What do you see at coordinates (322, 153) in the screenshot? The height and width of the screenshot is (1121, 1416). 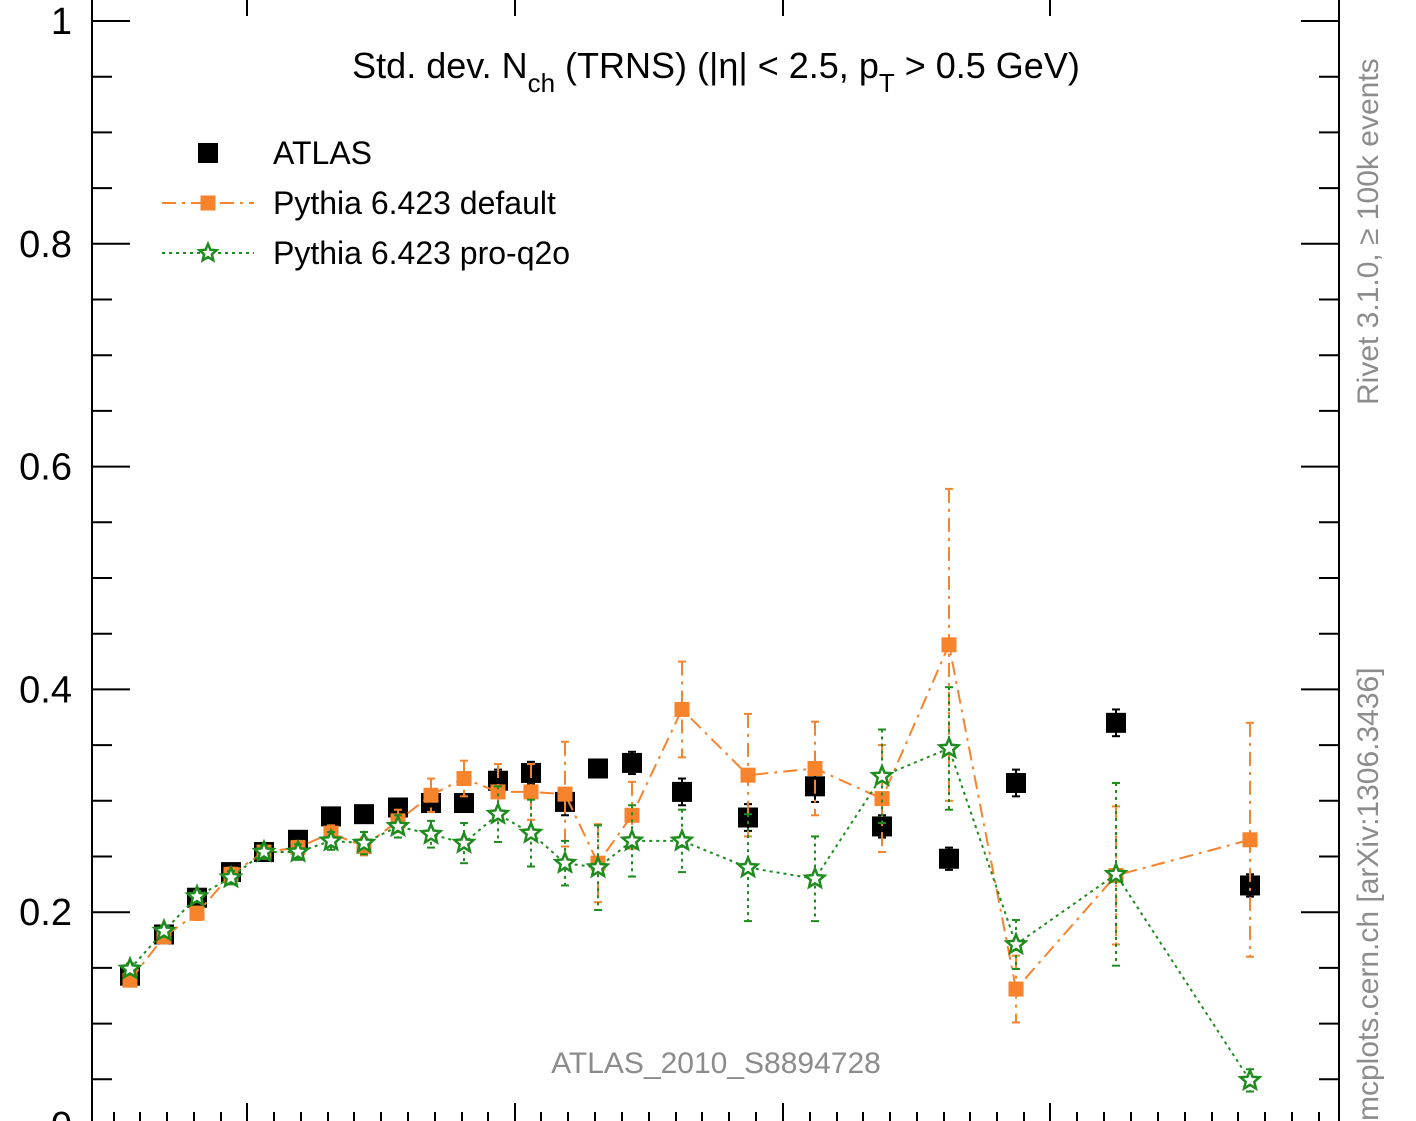 I see `legend-label: ATLAS` at bounding box center [322, 153].